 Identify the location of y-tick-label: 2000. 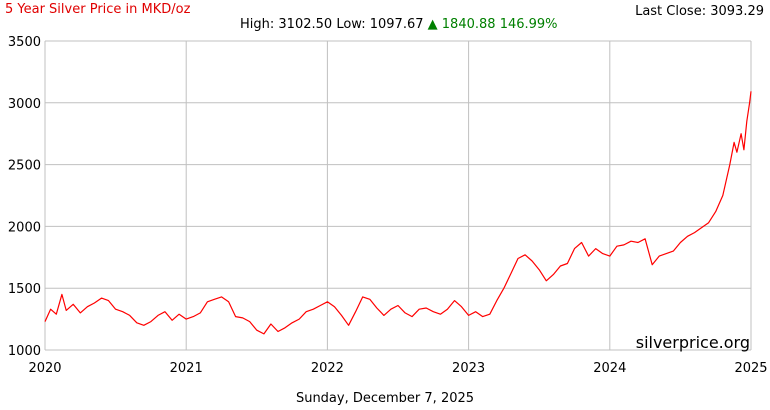
(24, 227).